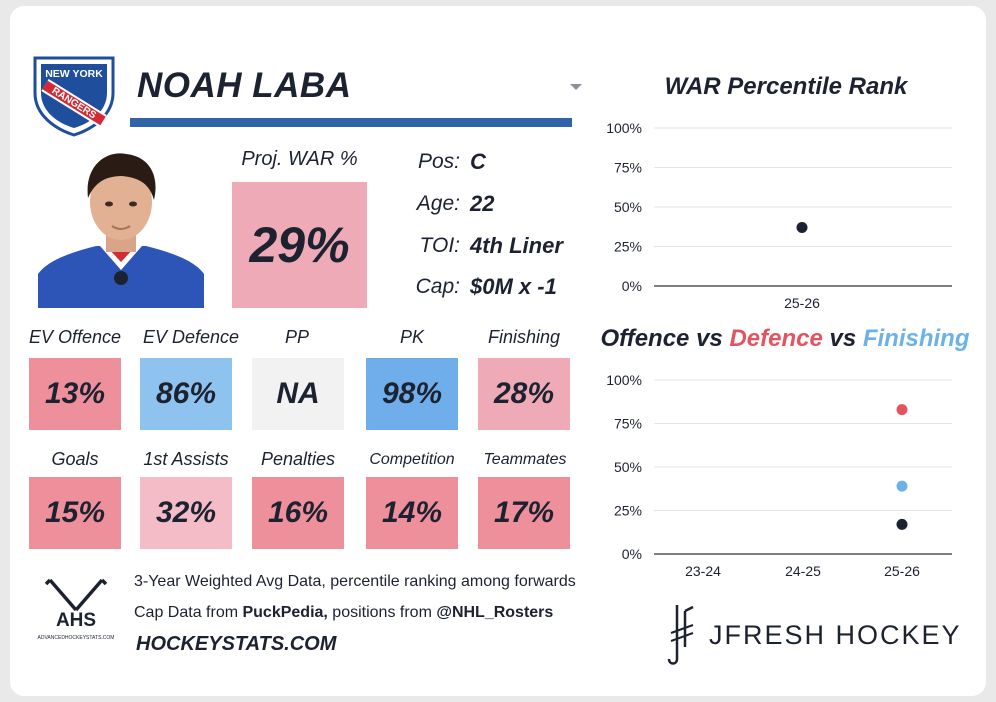  What do you see at coordinates (709, 338) in the screenshot?
I see `chart-ovd-title-vs-1: vs` at bounding box center [709, 338].